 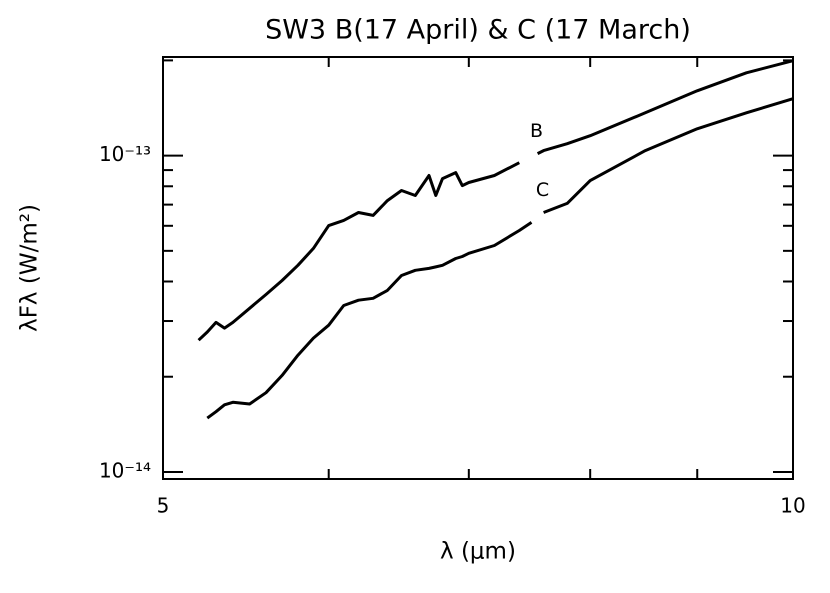 I want to click on x-axis-label: λ (μm), so click(x=478, y=552).